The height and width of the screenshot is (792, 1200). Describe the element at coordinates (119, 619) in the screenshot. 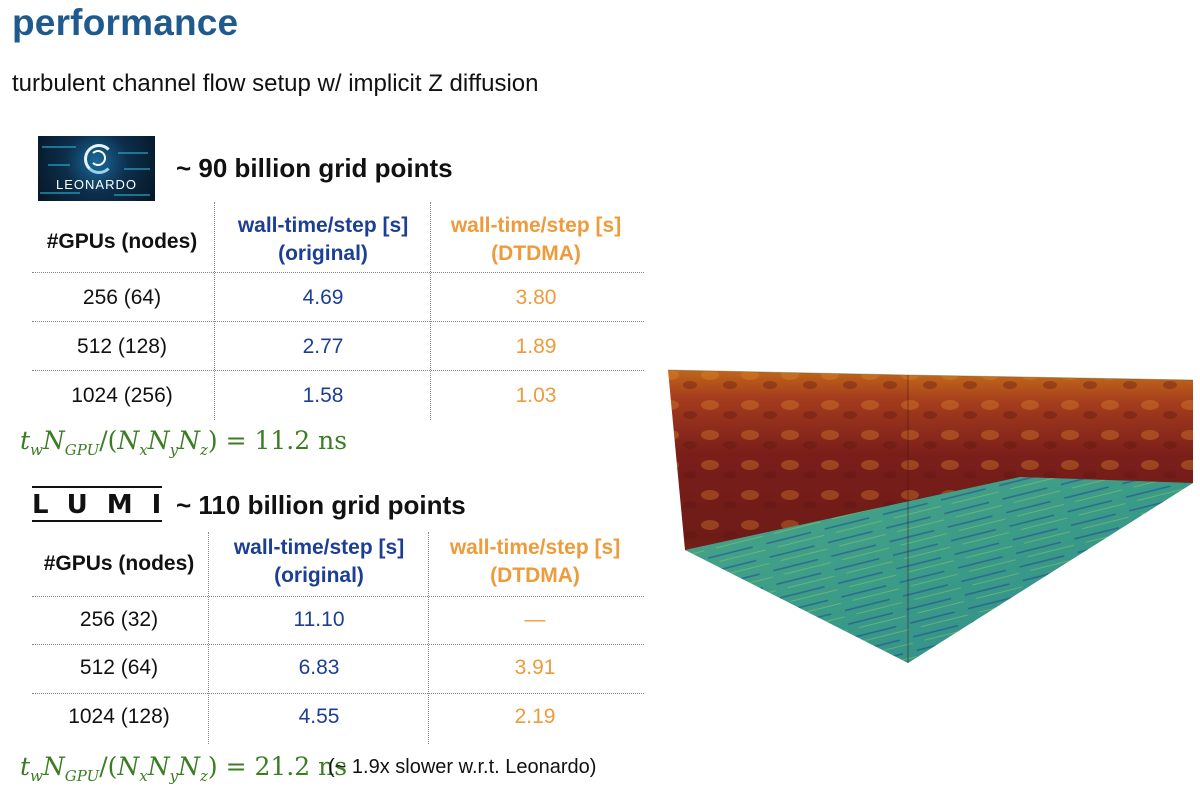

I see `table-cell-gpus: 256 (32)` at that location.